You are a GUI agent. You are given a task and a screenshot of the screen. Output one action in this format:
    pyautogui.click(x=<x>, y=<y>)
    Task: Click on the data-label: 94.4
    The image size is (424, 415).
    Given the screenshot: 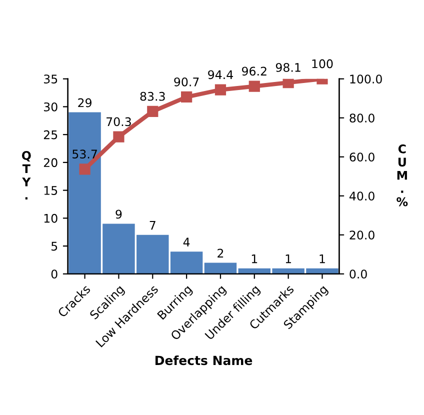 What is the action you would take?
    pyautogui.click(x=220, y=75)
    